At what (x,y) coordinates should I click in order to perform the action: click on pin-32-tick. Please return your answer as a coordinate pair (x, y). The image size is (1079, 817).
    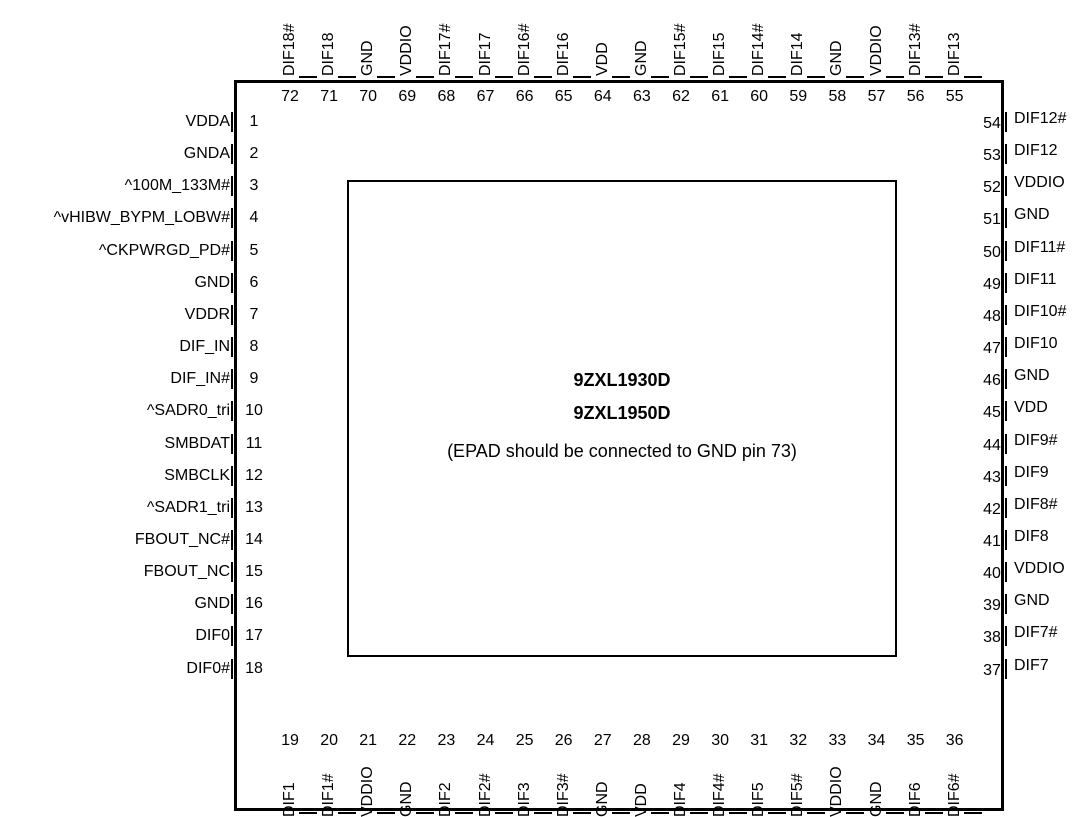
    Looking at the image, I should click on (816, 813).